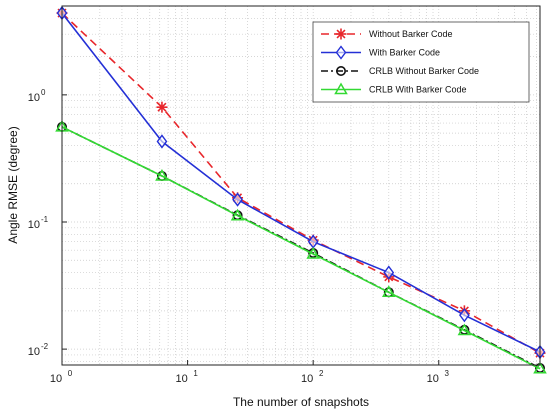 This screenshot has height=415, width=550. What do you see at coordinates (13, 184) in the screenshot?
I see `y-axis-label: Angle RMSE (degree)` at bounding box center [13, 184].